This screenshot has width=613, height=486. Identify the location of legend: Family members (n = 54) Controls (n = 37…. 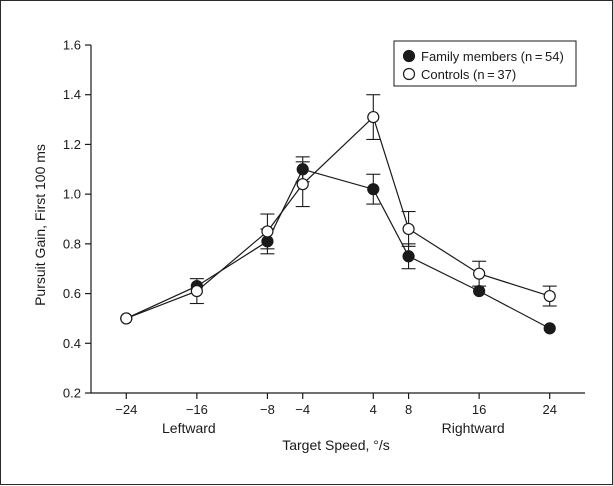
(485, 63).